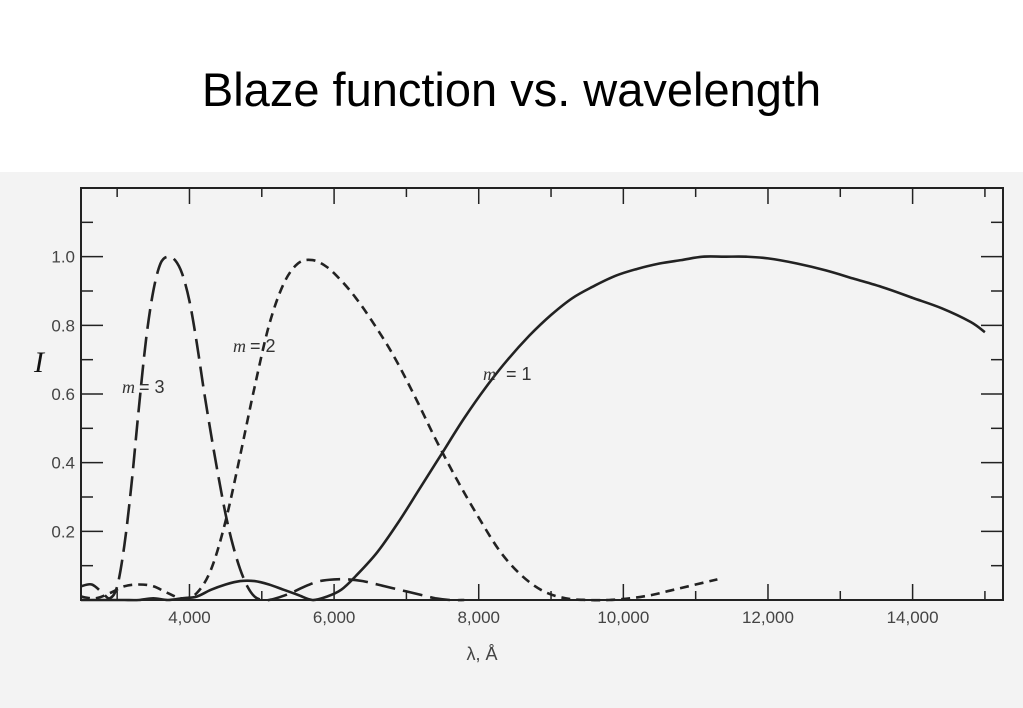 This screenshot has width=1023, height=708. Describe the element at coordinates (623, 617) in the screenshot. I see `x-tick-label: 10,000` at that location.